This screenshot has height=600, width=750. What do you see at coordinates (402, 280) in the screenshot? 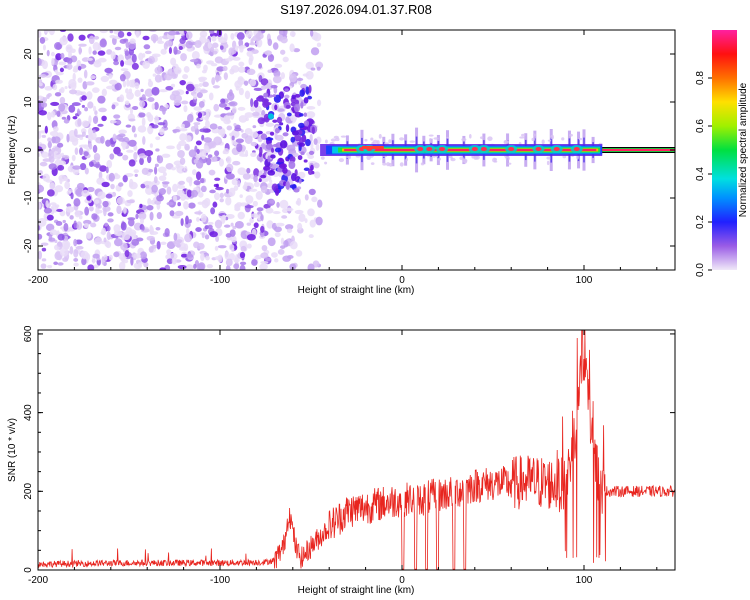
I see `x-tick-label: 0` at bounding box center [402, 280].